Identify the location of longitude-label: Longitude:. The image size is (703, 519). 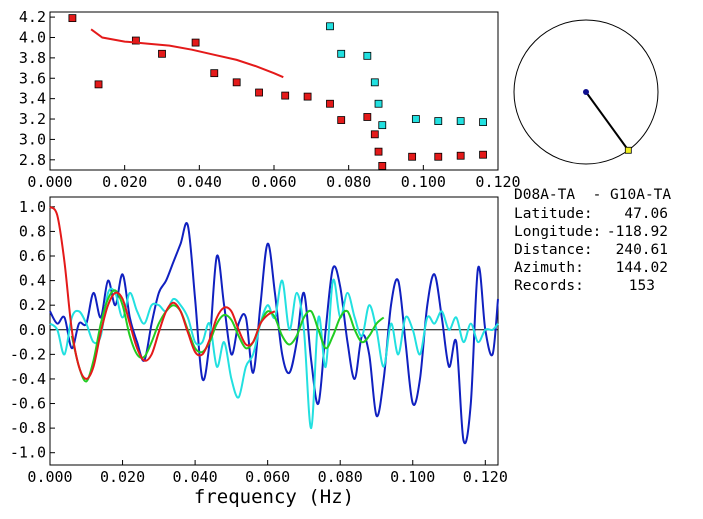
(557, 232).